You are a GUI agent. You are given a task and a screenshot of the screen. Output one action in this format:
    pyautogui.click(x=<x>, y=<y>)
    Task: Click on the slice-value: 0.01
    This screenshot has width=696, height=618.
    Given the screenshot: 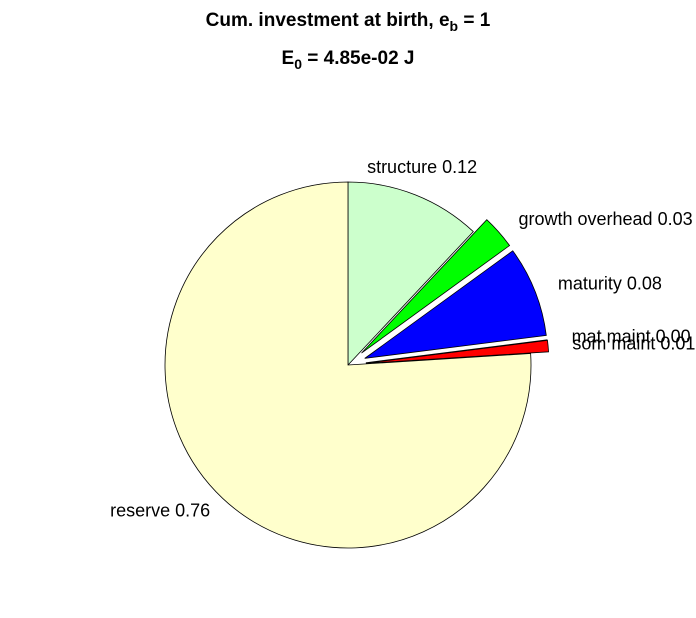 What is the action you would take?
    pyautogui.click(x=677, y=343)
    